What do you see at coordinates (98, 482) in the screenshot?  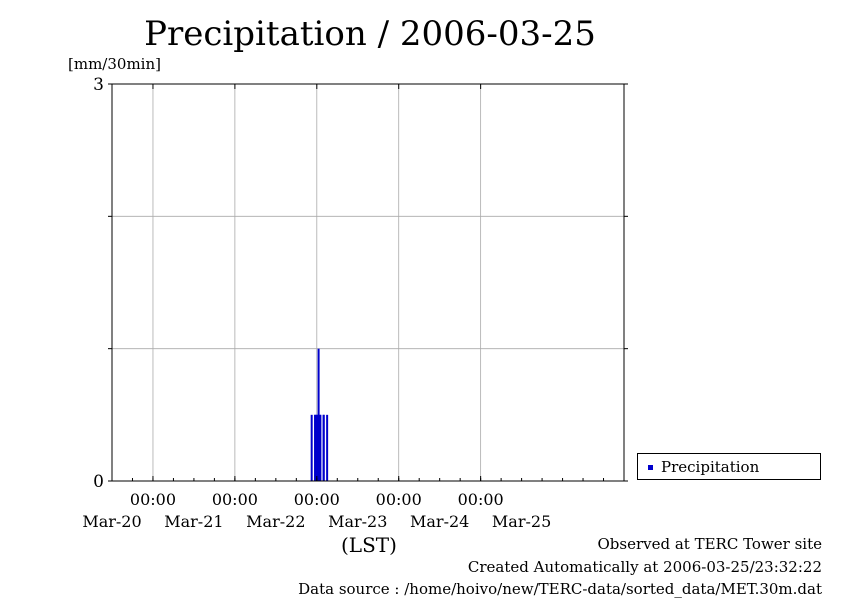 I see `y-tick-label-0: 0` at bounding box center [98, 482].